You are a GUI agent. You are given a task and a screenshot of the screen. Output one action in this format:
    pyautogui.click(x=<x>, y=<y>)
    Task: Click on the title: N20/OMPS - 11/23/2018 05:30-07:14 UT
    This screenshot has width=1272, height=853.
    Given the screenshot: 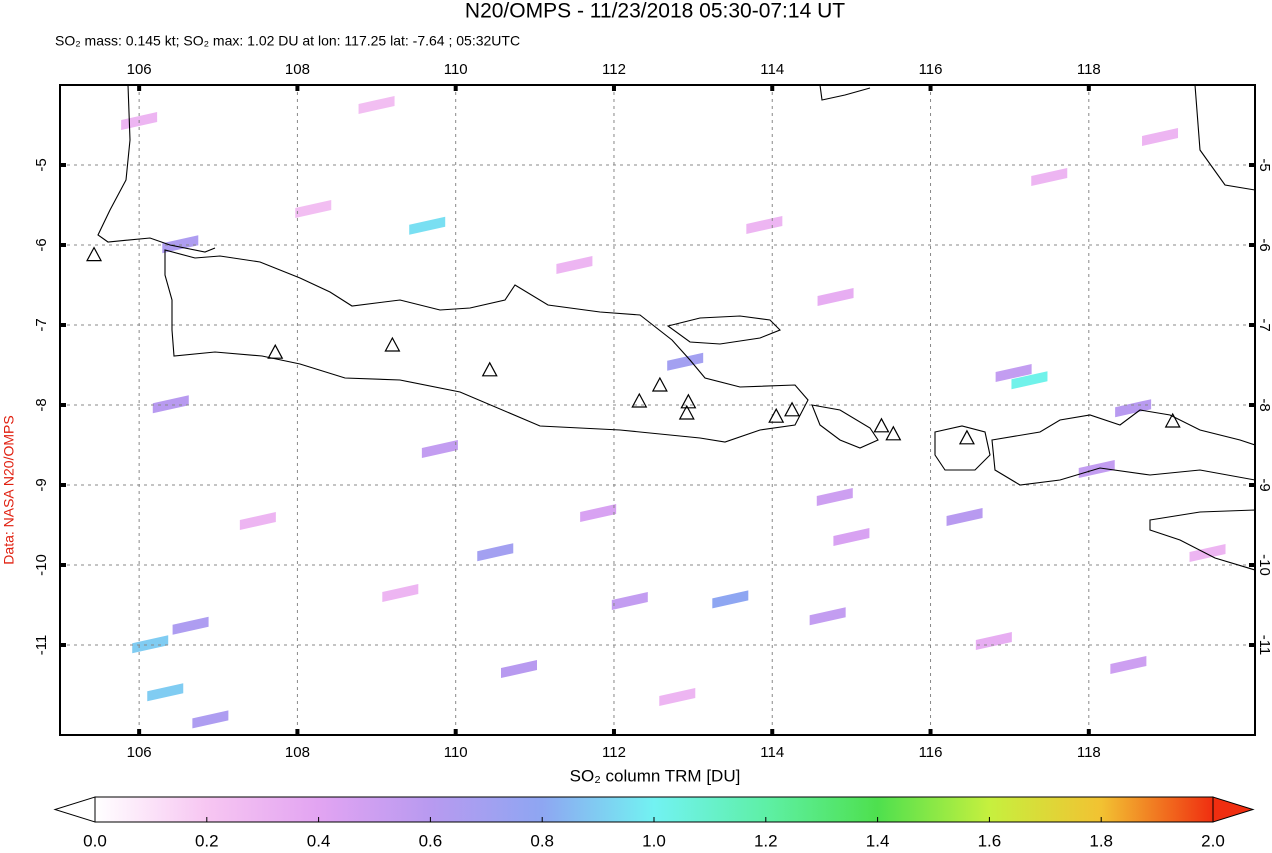 What is the action you would take?
    pyautogui.click(x=655, y=11)
    